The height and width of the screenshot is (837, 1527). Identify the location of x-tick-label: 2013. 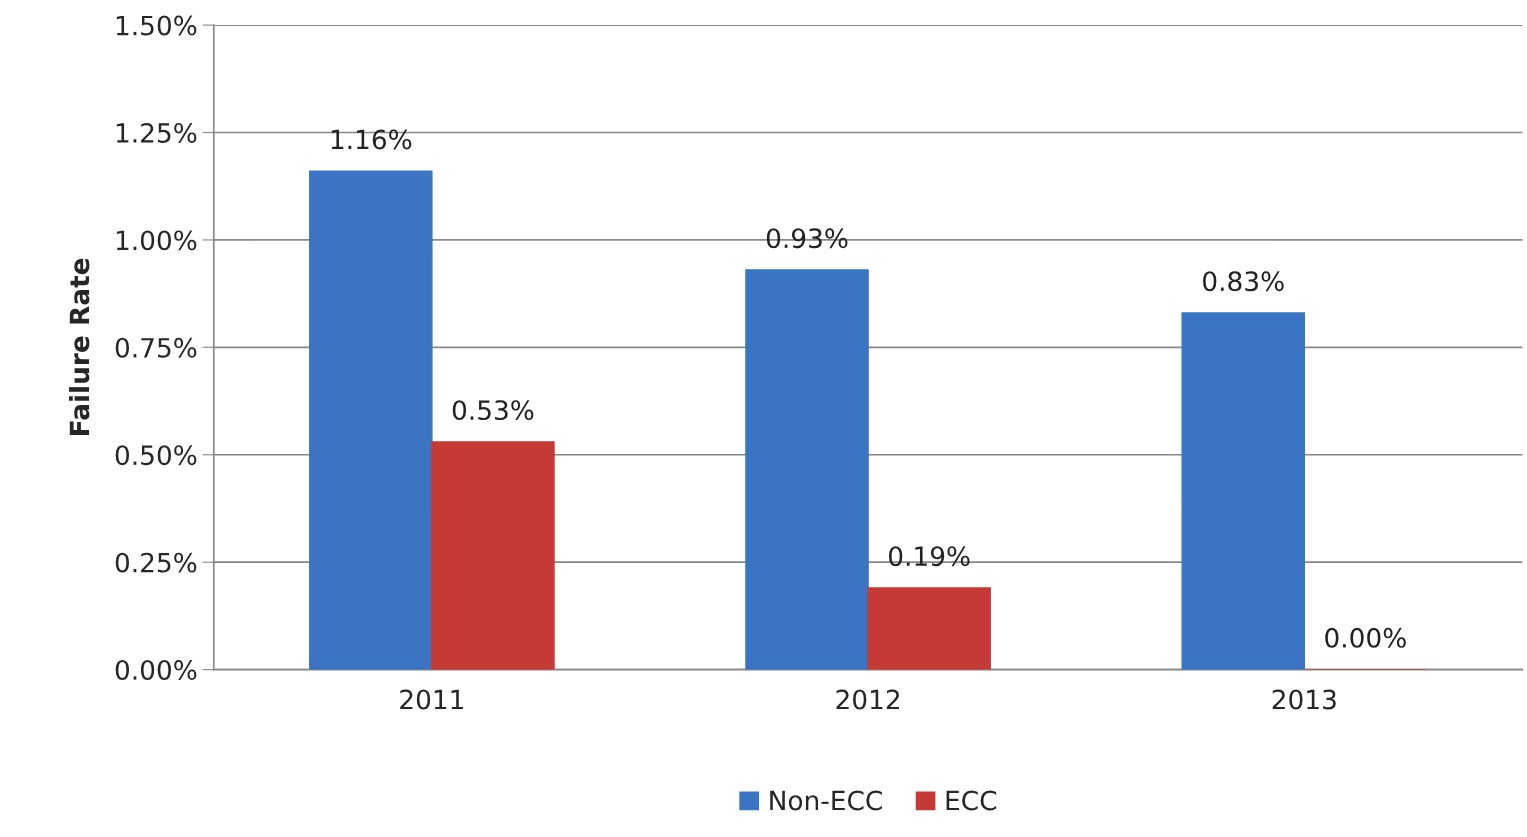
(1304, 699).